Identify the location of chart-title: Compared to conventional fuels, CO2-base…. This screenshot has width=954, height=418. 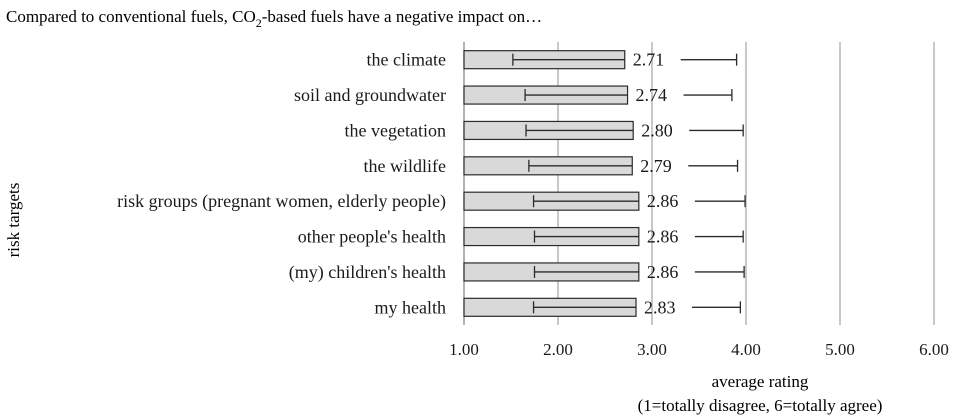
(274, 18).